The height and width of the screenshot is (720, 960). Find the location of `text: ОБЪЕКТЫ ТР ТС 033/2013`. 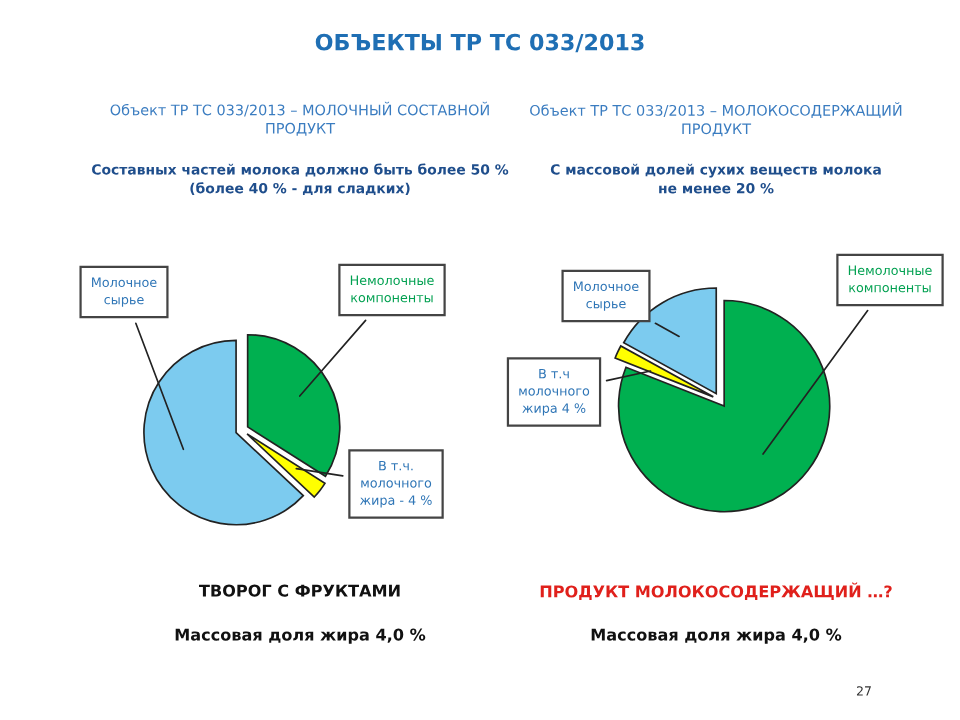

text: ОБЪЕКТЫ ТР ТС 033/2013 is located at coordinates (479, 43).